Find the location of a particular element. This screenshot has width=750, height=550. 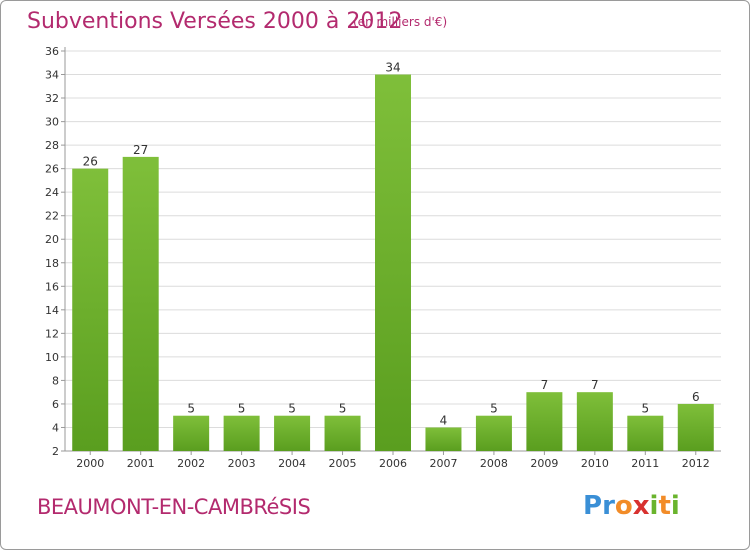

y-tick-label: 26 is located at coordinates (52, 169).